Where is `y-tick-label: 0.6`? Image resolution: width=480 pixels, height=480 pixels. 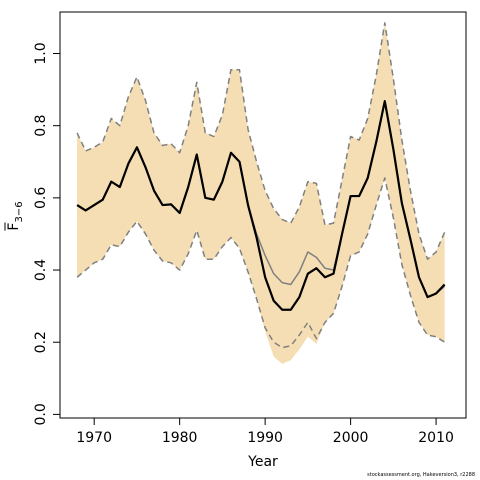
y-tick-label: 0.6 is located at coordinates (41, 198).